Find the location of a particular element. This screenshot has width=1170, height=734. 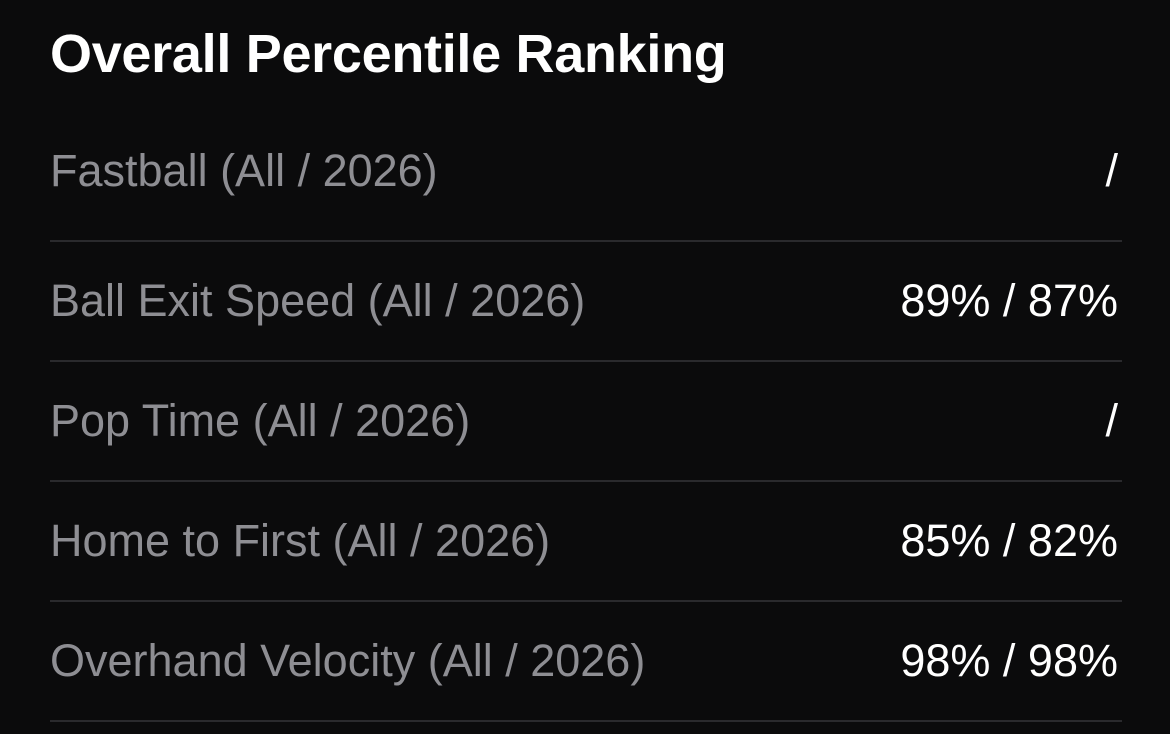

ranking-label: Fastball (All / 2026) is located at coordinates (244, 170).